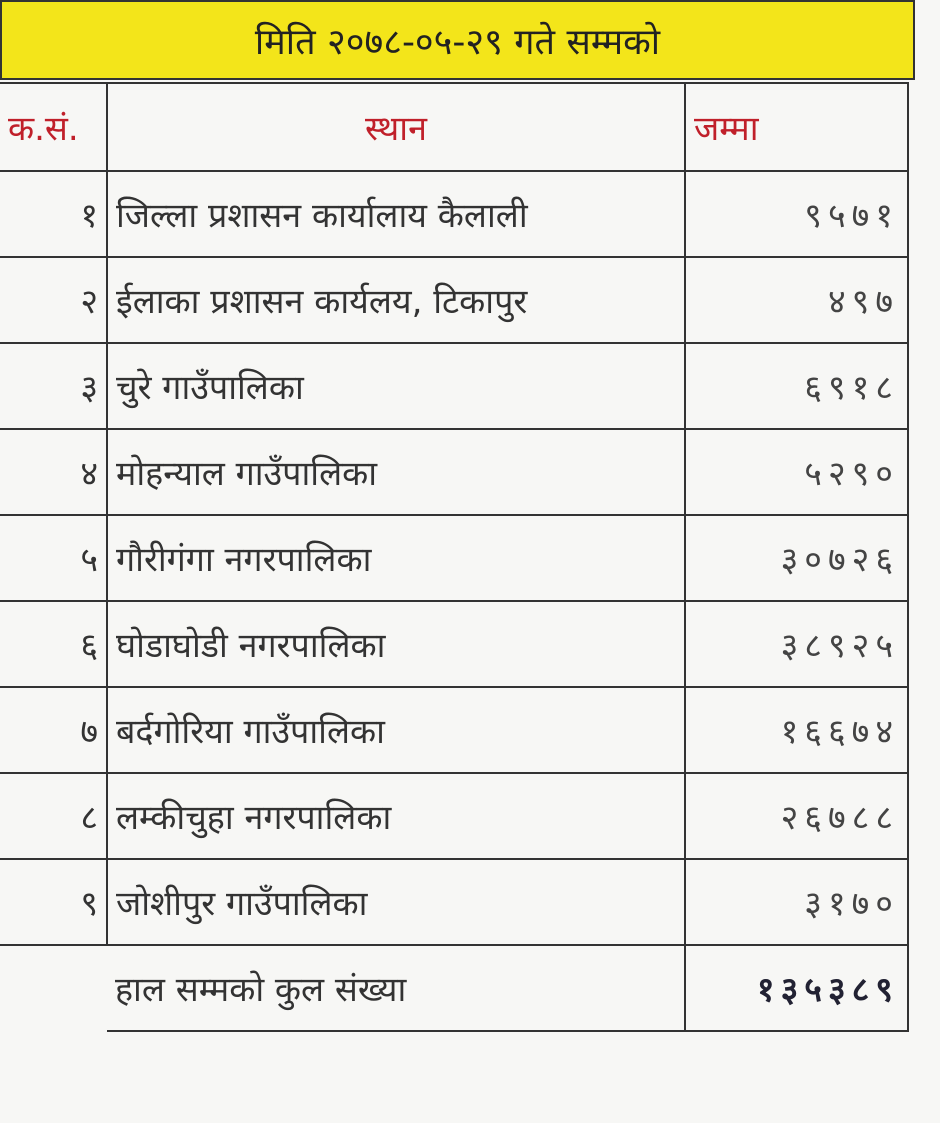 The width and height of the screenshot is (940, 1123). Describe the element at coordinates (796, 558) in the screenshot. I see `row-total: ३०७२६` at that location.